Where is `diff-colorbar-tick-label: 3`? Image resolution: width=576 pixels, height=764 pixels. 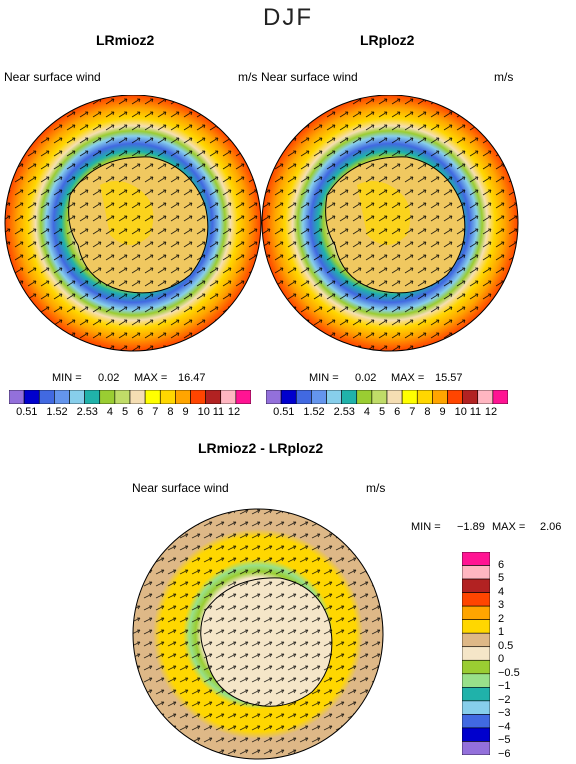
diff-colorbar-tick-label: 3 is located at coordinates (501, 605).